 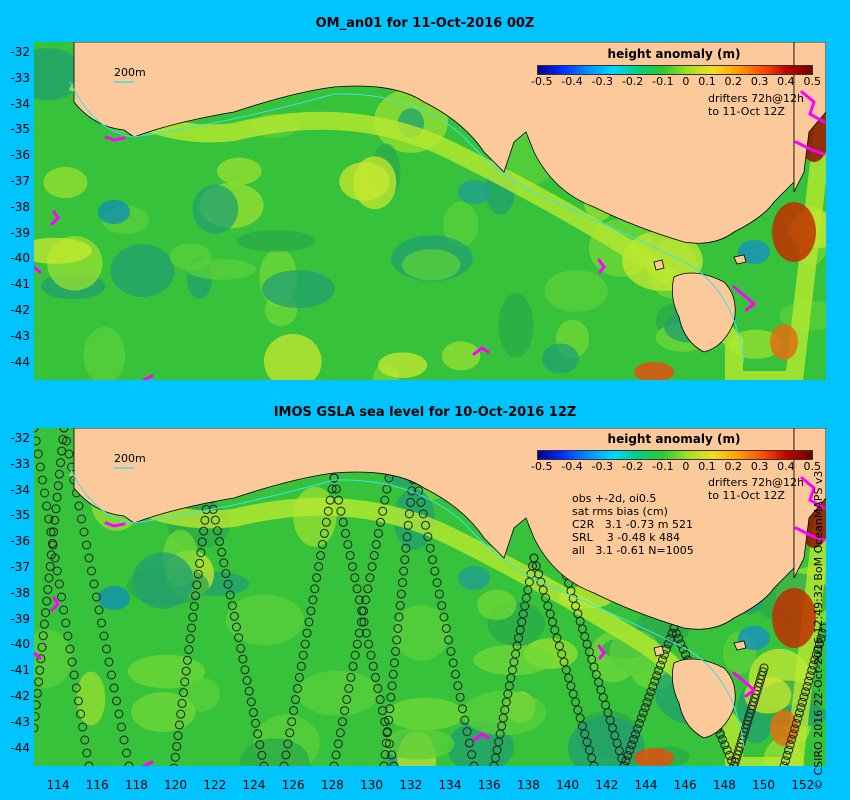 What do you see at coordinates (784, 728) in the screenshot?
I see `warm-eddy` at bounding box center [784, 728].